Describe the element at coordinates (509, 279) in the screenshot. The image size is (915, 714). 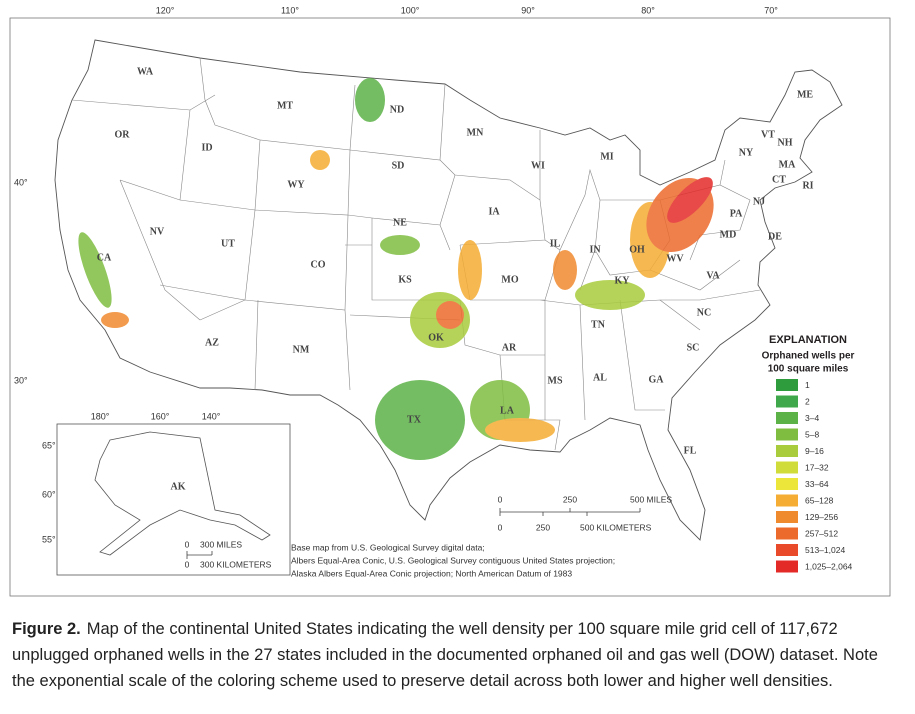
I see `state-label: MO` at that location.